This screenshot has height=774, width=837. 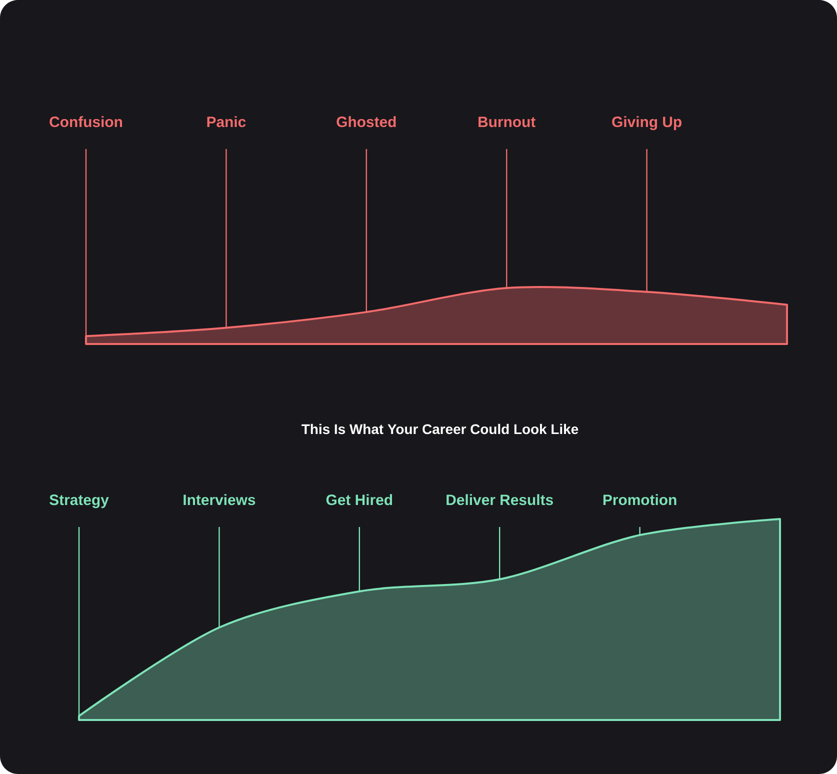 What do you see at coordinates (366, 122) in the screenshot?
I see `x-tick-label: Ghosted` at bounding box center [366, 122].